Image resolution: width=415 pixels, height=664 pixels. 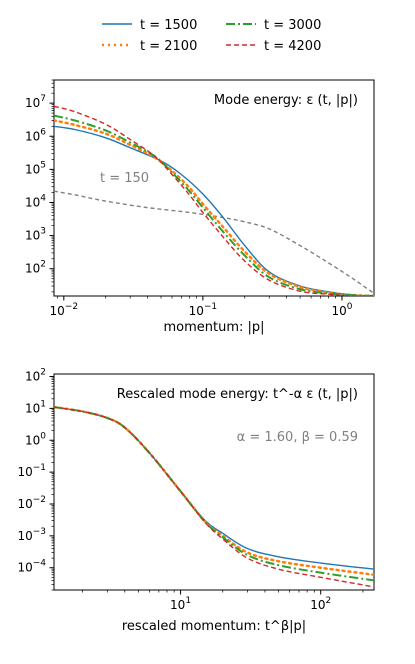 I want to click on rescaled-energy-y-tick-label: 10², so click(x=35, y=376).